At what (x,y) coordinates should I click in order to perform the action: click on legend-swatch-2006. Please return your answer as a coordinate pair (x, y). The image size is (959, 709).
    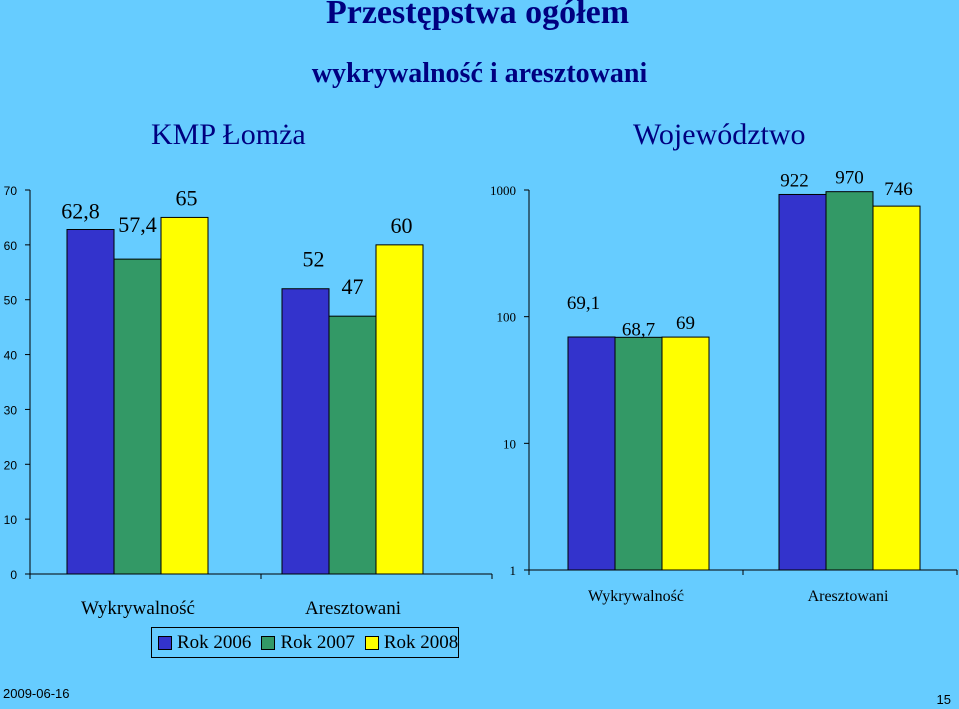
    Looking at the image, I should click on (165, 642).